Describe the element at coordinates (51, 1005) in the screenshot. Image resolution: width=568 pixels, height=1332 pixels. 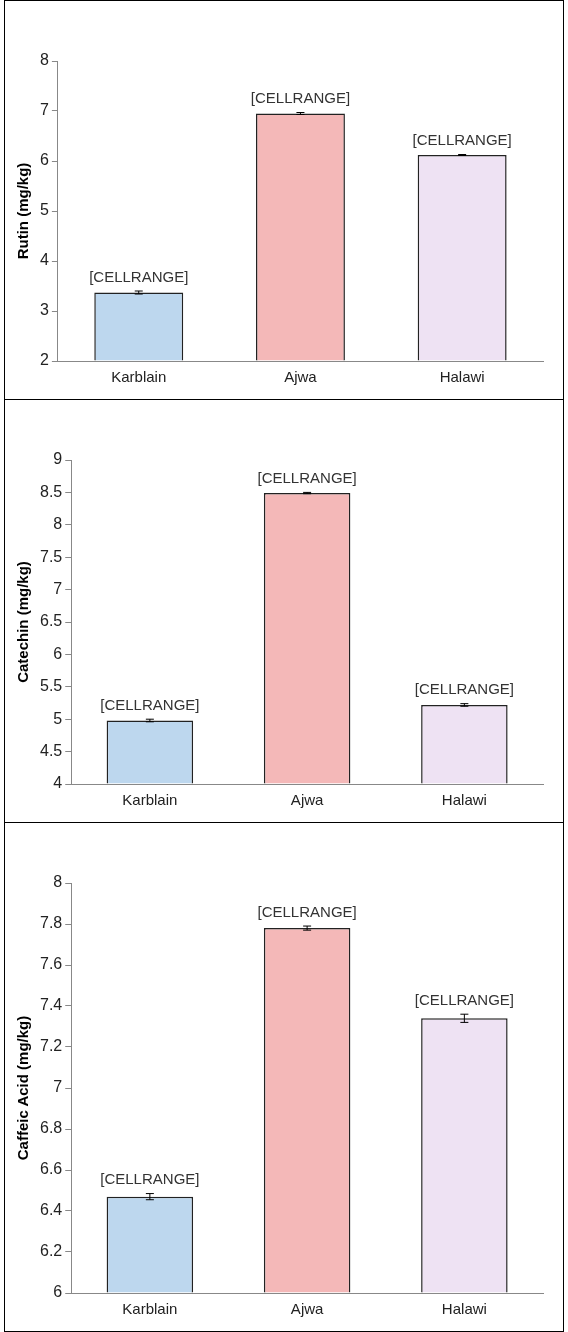
I see `y-tick-label: 7.4` at that location.